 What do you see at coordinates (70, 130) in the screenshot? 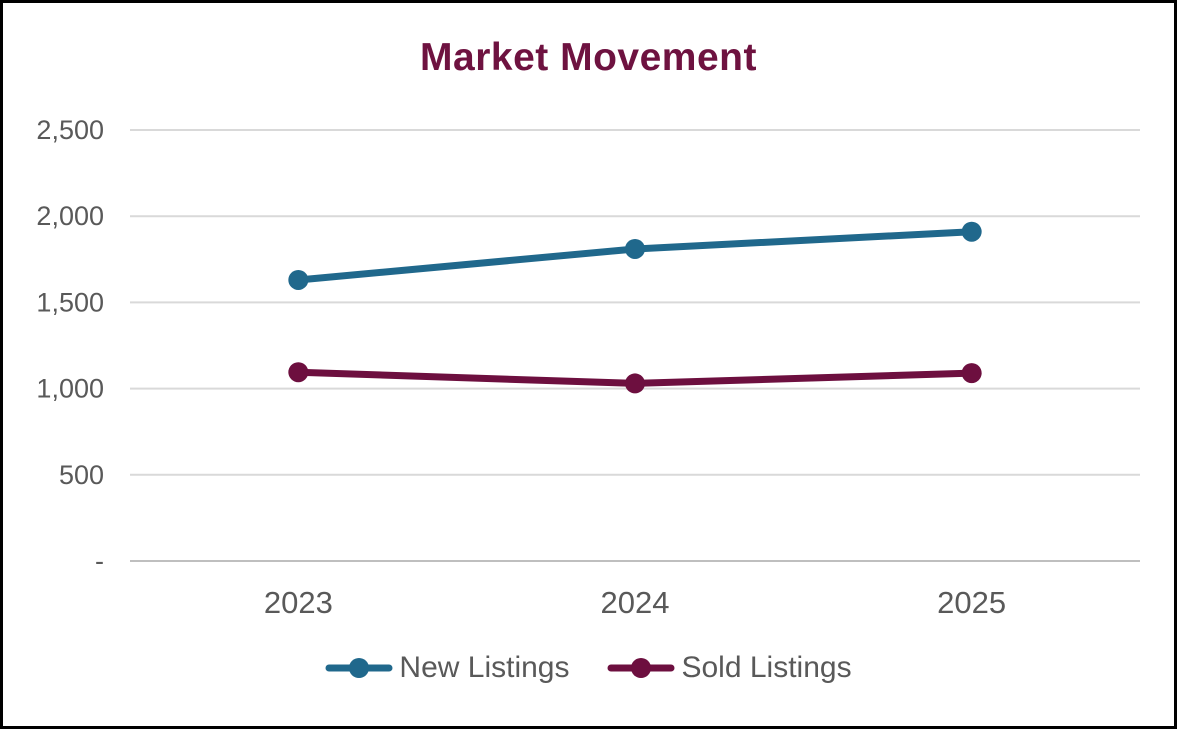
I see `y-tick-label: 2,500` at bounding box center [70, 130].